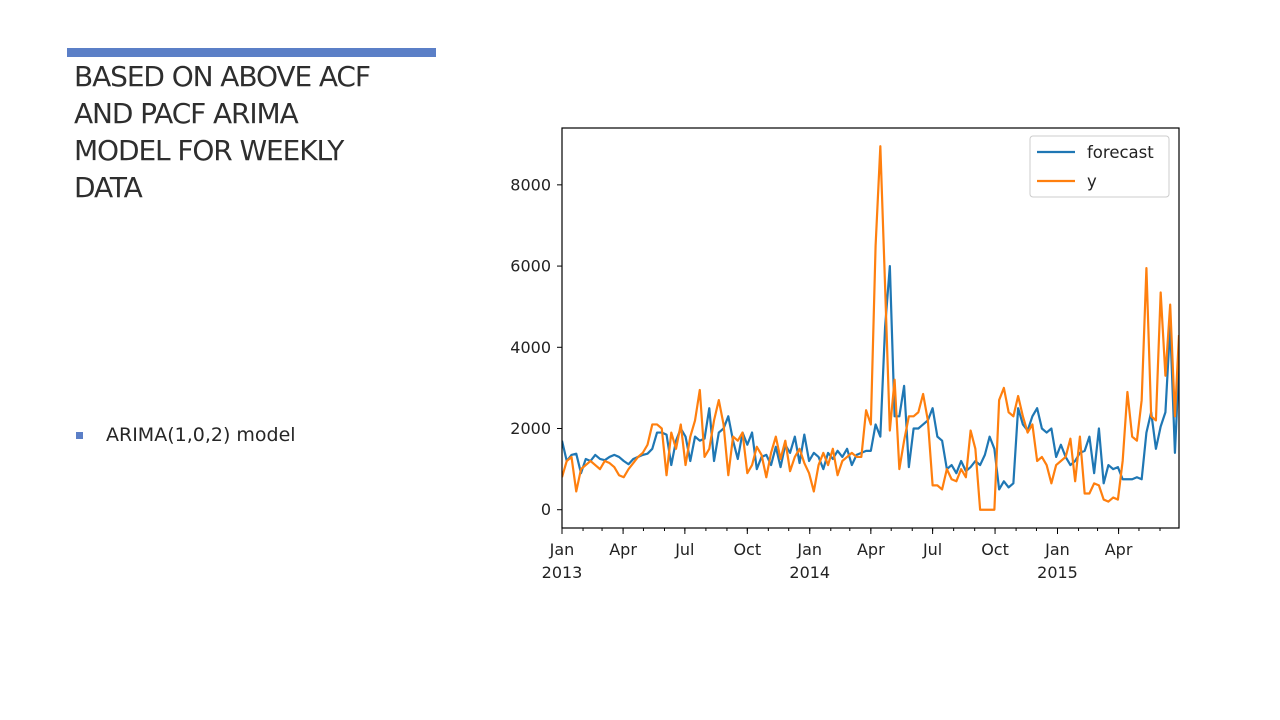 The image size is (1280, 720). What do you see at coordinates (79, 435) in the screenshot?
I see `bullet-square-icon` at bounding box center [79, 435].